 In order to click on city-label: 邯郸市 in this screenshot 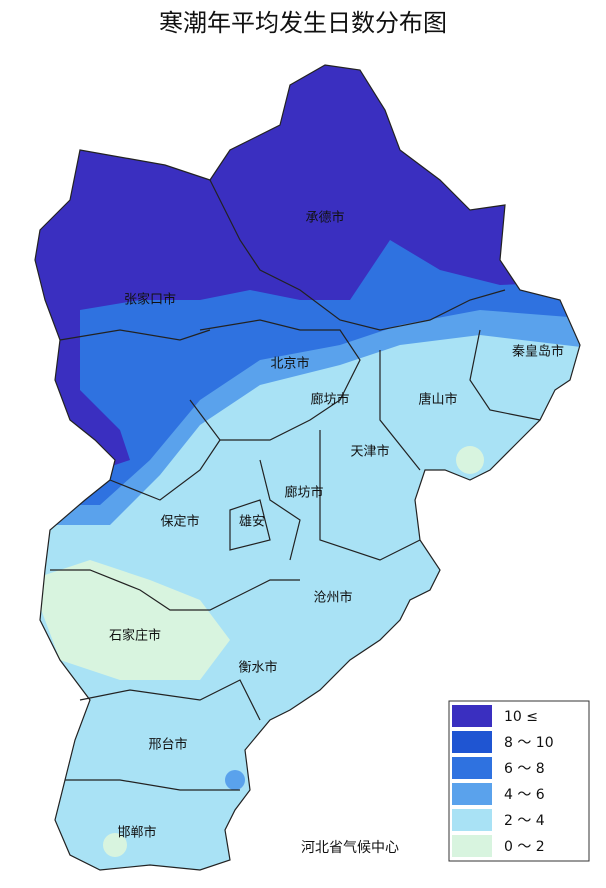, I will do `click(136, 833)`.